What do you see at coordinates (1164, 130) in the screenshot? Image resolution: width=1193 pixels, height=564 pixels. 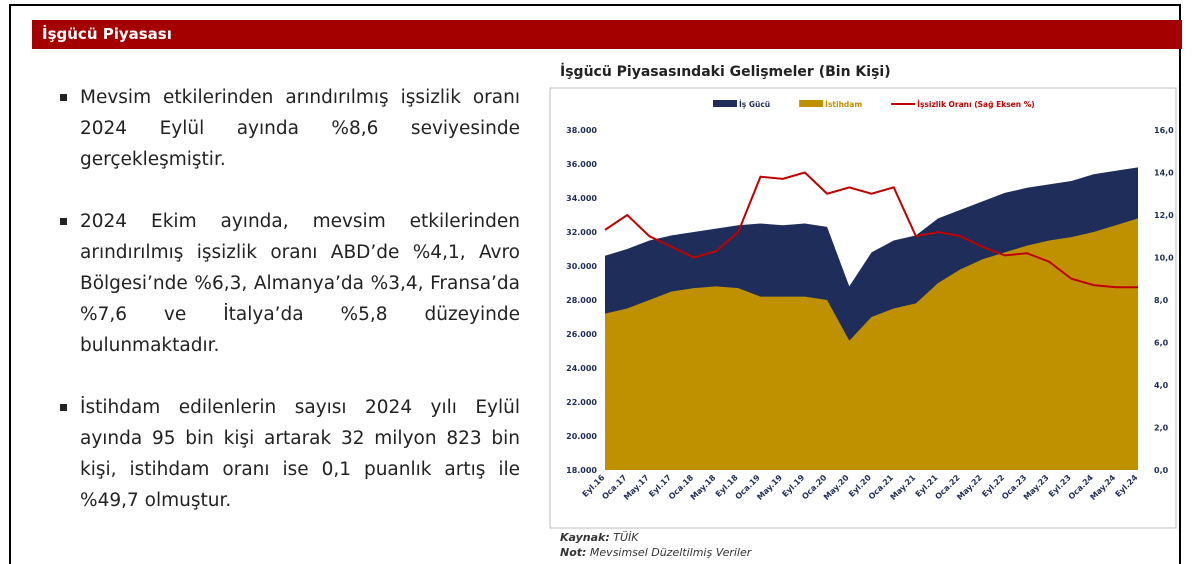 I see `y2-tick-label: 16,0` at bounding box center [1164, 130].